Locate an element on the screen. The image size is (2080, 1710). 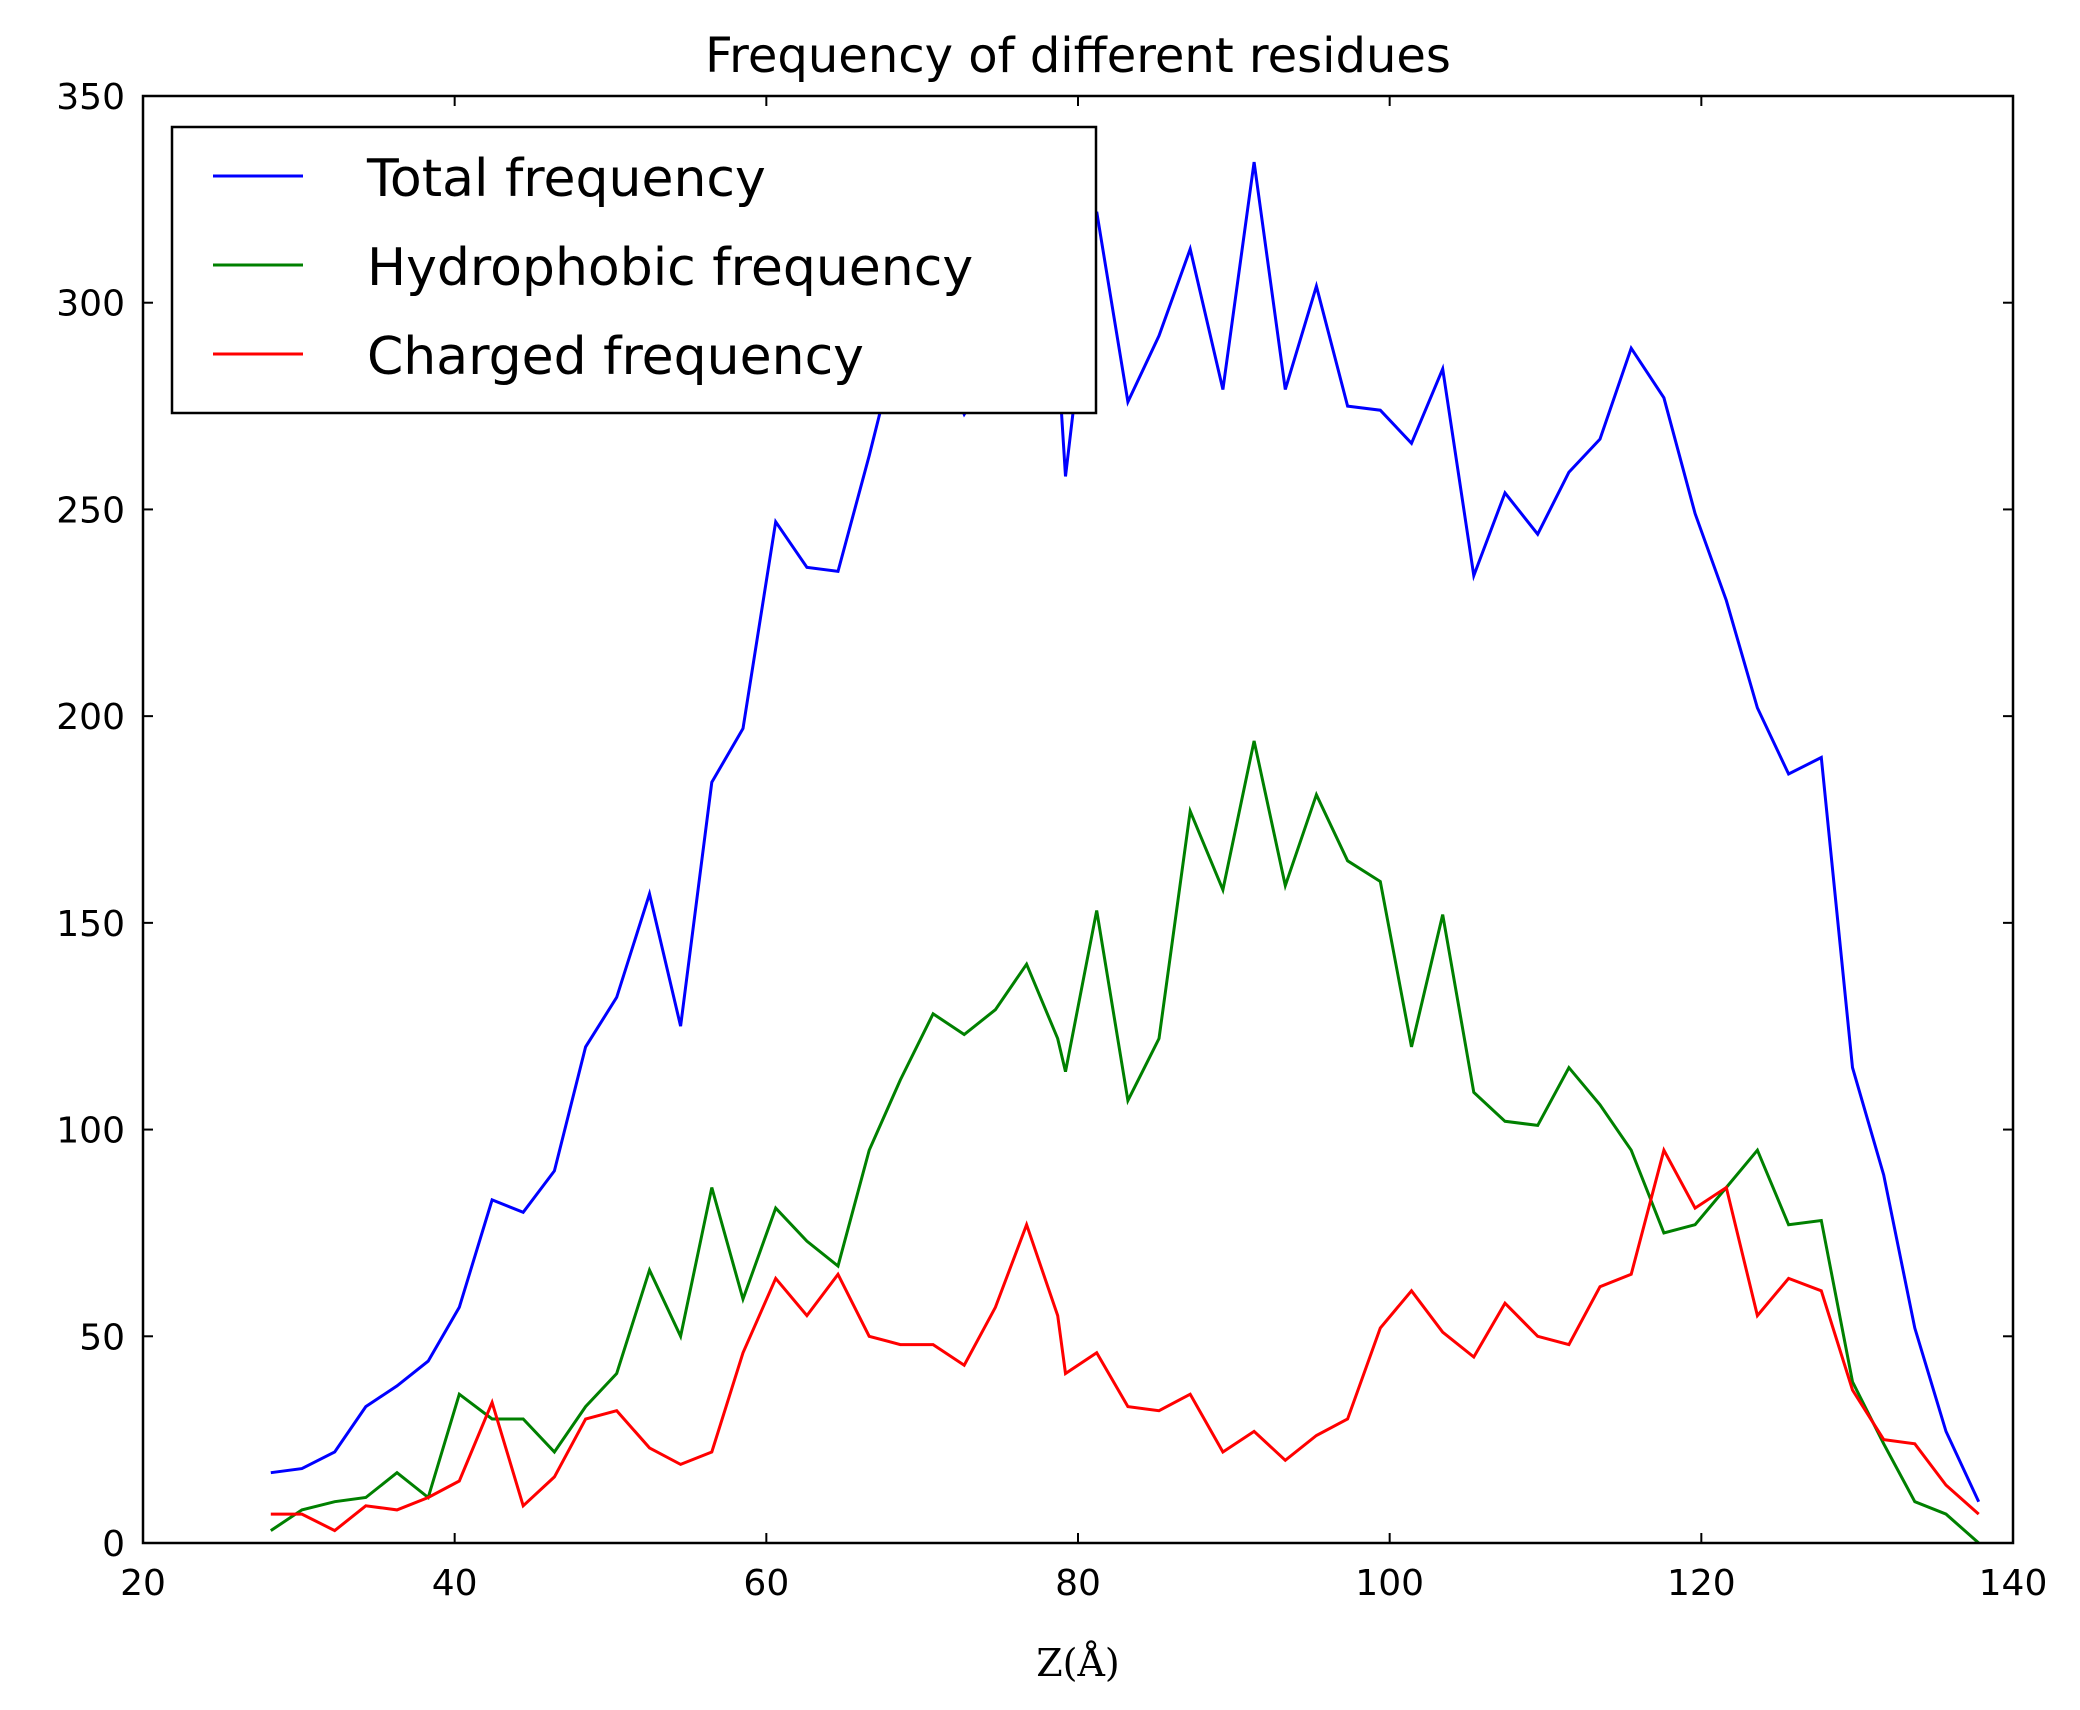
x-tick-label: 20 is located at coordinates (143, 1583).